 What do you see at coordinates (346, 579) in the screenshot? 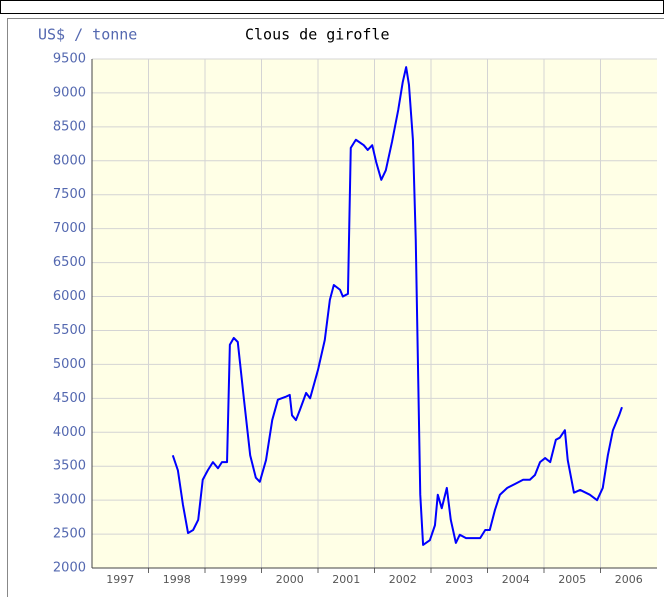
I see `x-tick-label: 2001` at bounding box center [346, 579].